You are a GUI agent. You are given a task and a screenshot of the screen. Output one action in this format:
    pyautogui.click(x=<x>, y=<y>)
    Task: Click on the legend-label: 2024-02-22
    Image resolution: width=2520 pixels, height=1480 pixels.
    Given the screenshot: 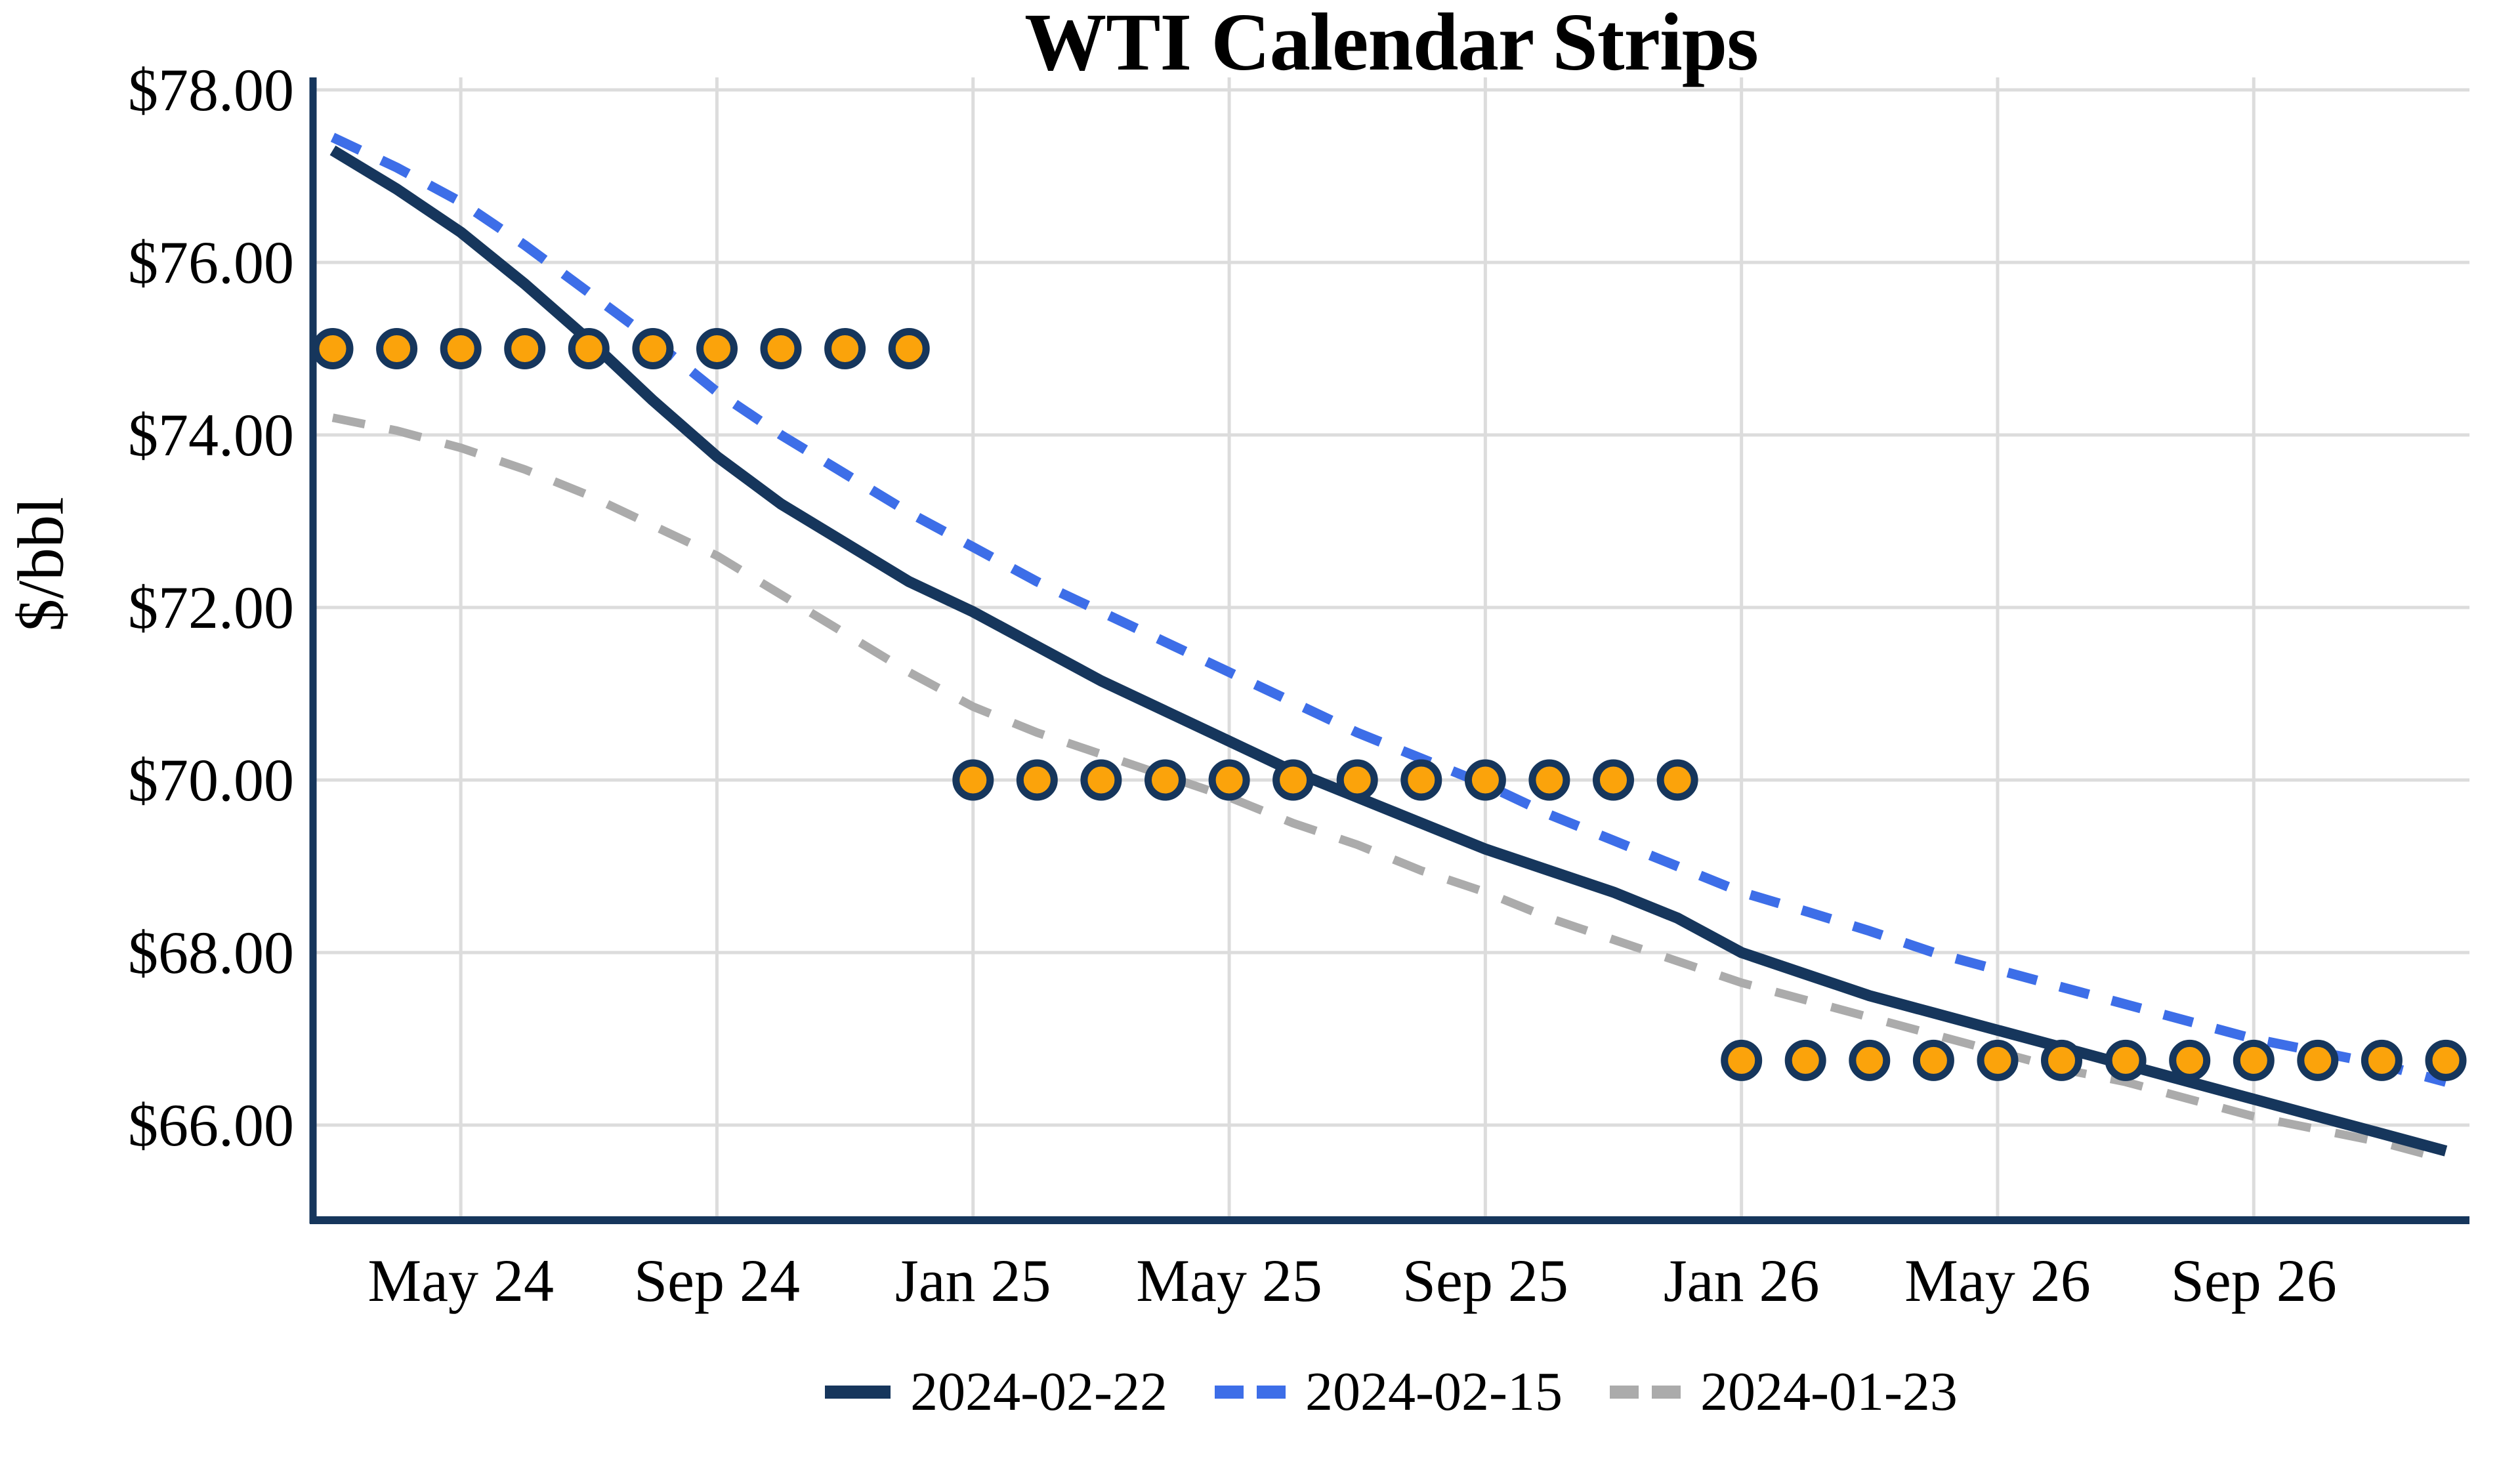 What is the action you would take?
    pyautogui.click(x=1039, y=1391)
    